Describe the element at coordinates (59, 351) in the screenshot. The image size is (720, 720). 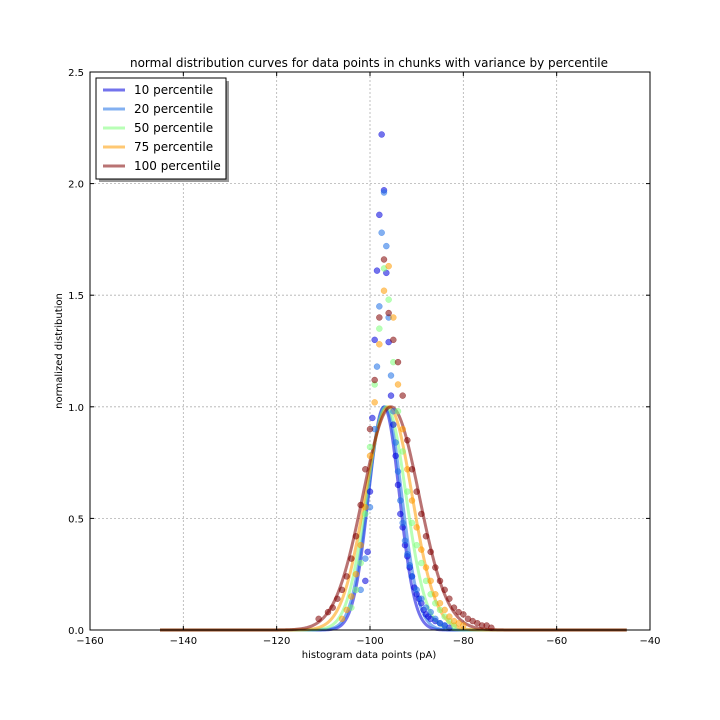
I see `y-axis-label: normalized distribution` at that location.